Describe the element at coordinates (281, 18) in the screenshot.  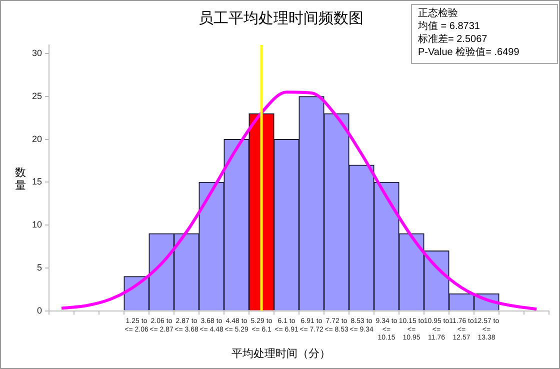
I see `chart-title: 员工平均处理时间频数图` at that location.